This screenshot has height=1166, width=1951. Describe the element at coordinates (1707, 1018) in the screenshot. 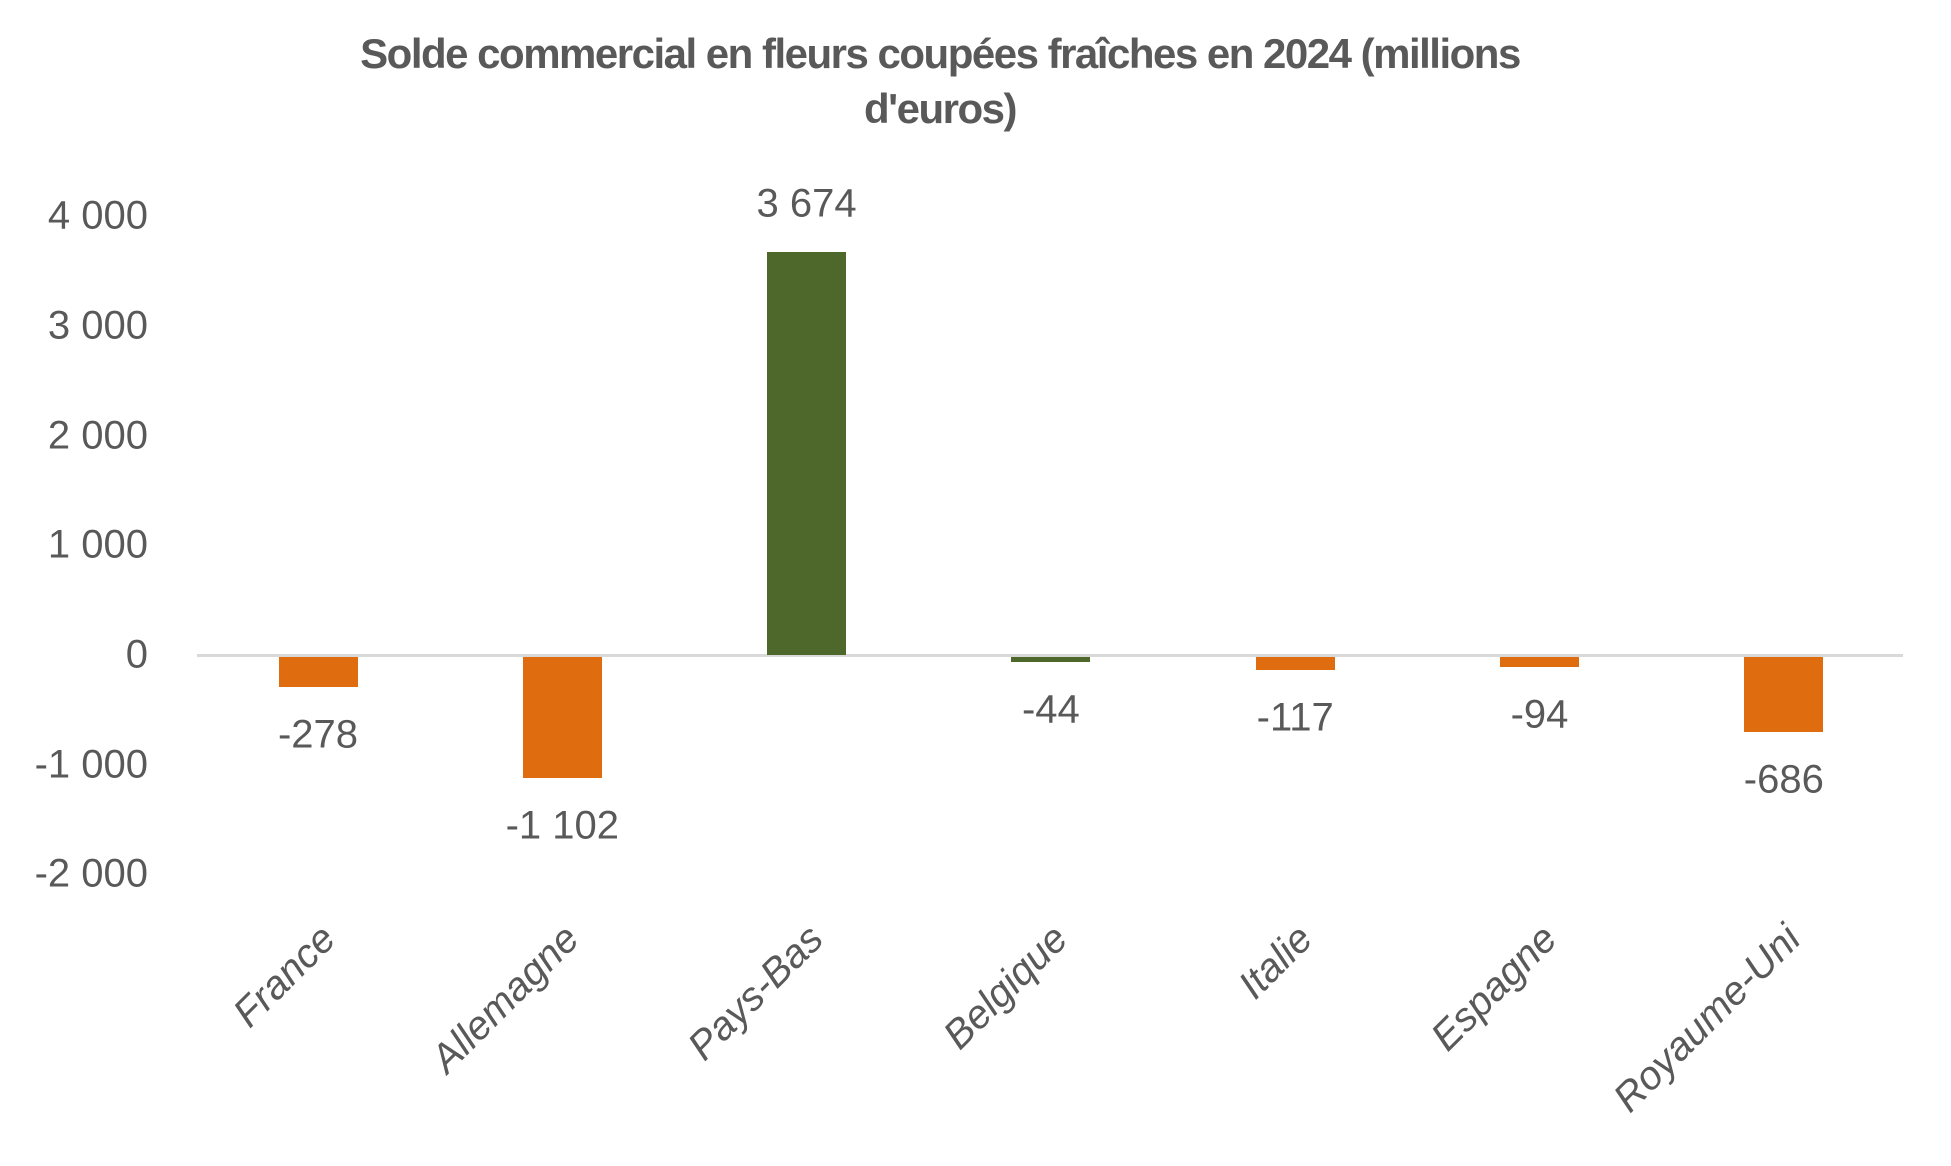

I see `x-axis-label-royaume-uni: Royaume-Uni` at that location.